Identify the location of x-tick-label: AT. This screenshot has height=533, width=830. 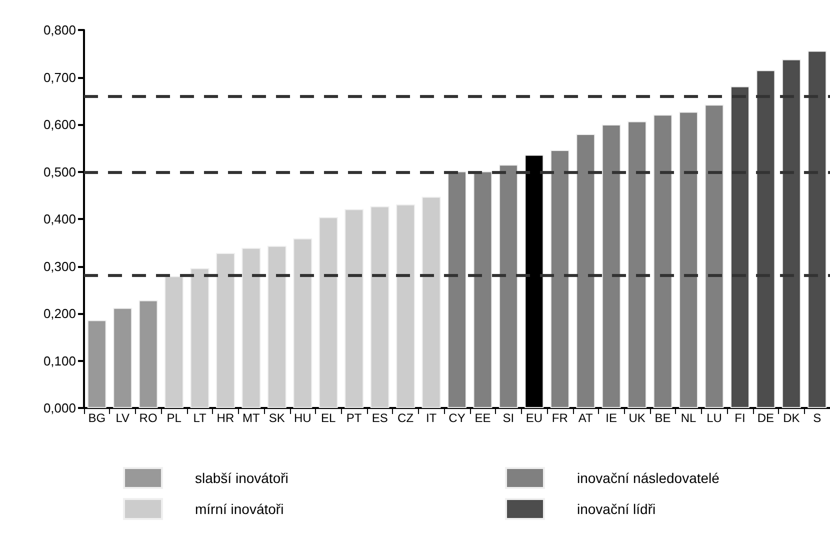
(586, 418).